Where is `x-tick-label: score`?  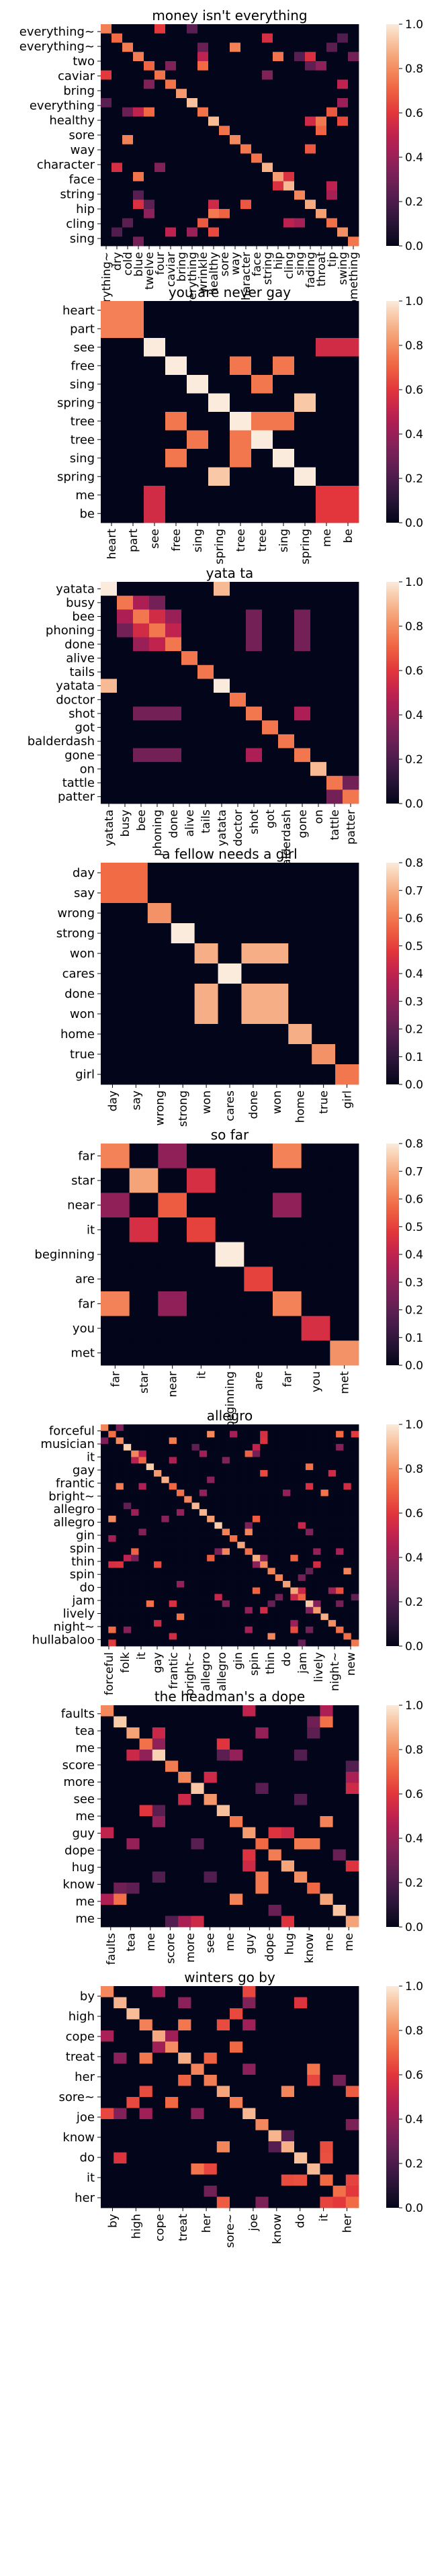
x-tick-label: score is located at coordinates (170, 1948).